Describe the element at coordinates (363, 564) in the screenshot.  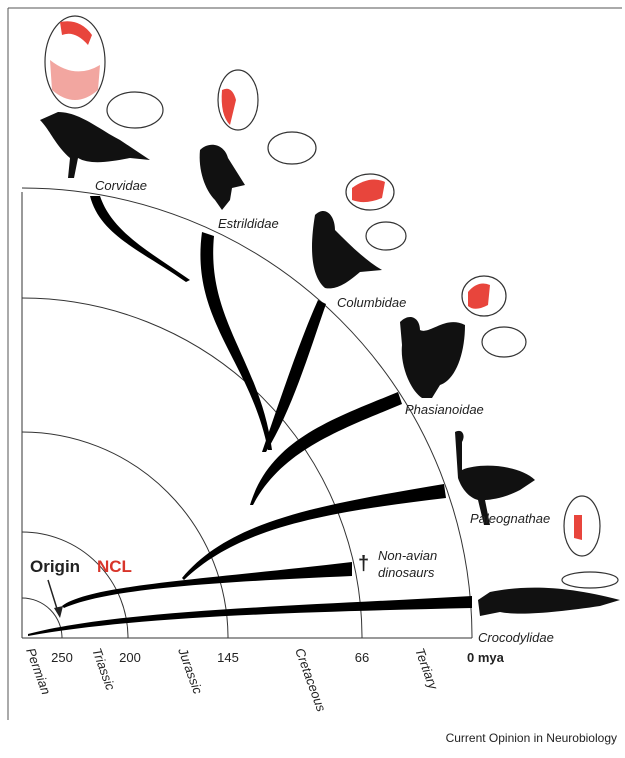
I see `extinct-mark: †` at that location.